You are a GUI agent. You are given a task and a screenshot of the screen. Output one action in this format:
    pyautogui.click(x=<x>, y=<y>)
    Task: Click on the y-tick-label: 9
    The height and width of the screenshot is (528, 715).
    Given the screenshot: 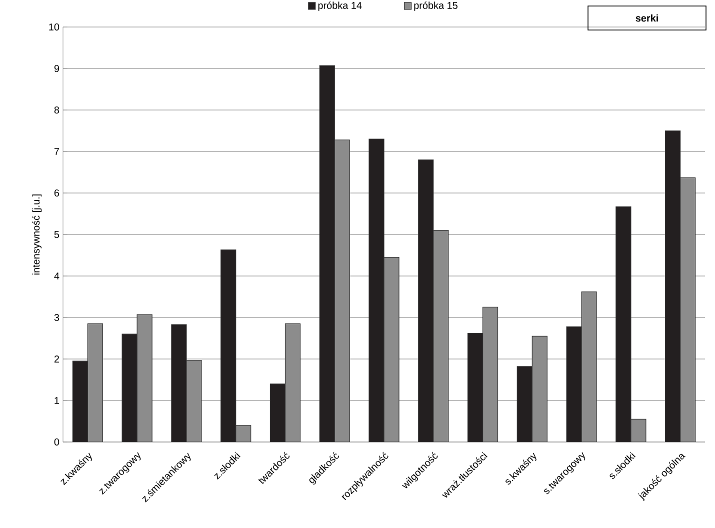 What is the action you would take?
    pyautogui.click(x=57, y=68)
    